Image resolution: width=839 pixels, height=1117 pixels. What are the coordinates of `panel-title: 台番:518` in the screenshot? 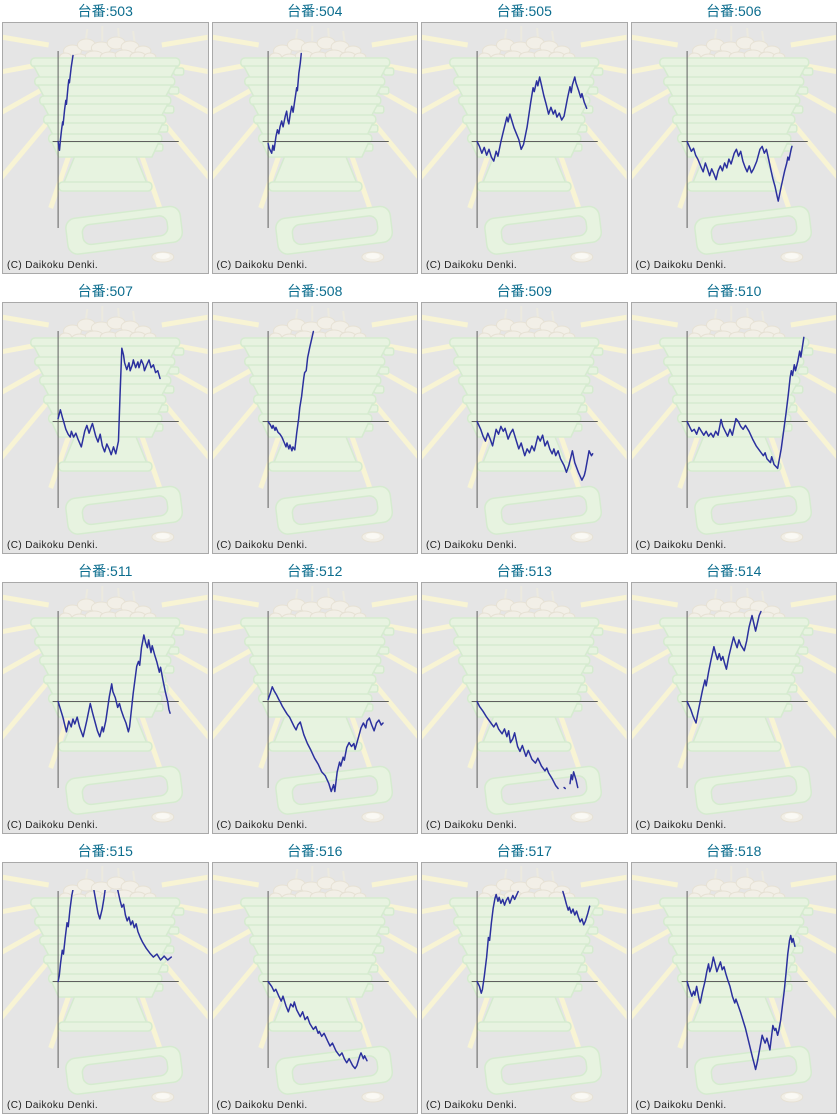 It's located at (734, 851).